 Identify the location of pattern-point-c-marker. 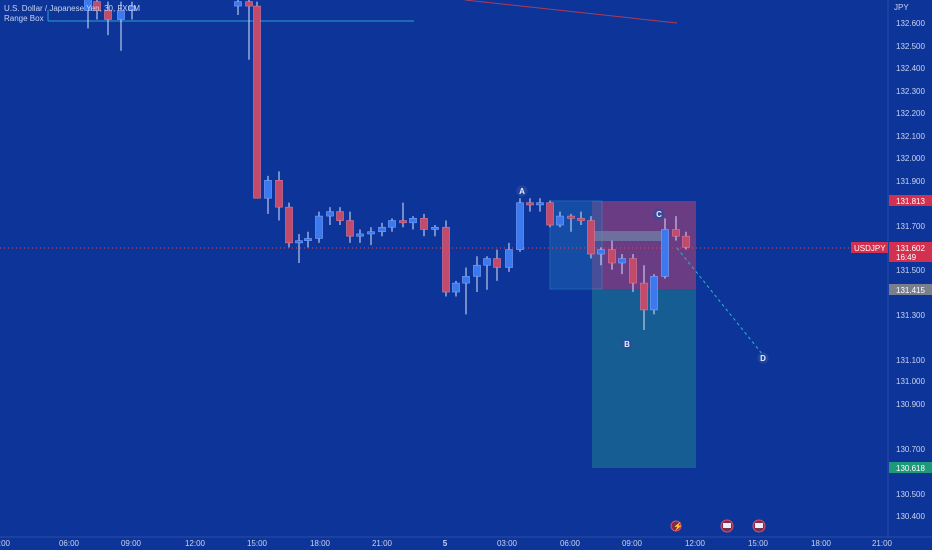
(659, 214).